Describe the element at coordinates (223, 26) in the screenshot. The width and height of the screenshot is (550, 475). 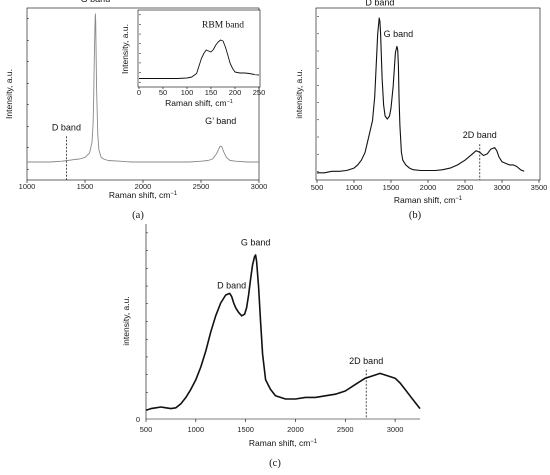
I see `panel-a-inset-annotation: RBM band` at that location.